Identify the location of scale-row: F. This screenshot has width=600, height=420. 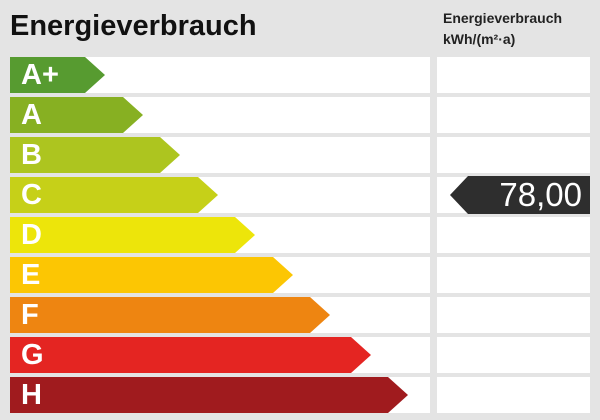
(300, 315).